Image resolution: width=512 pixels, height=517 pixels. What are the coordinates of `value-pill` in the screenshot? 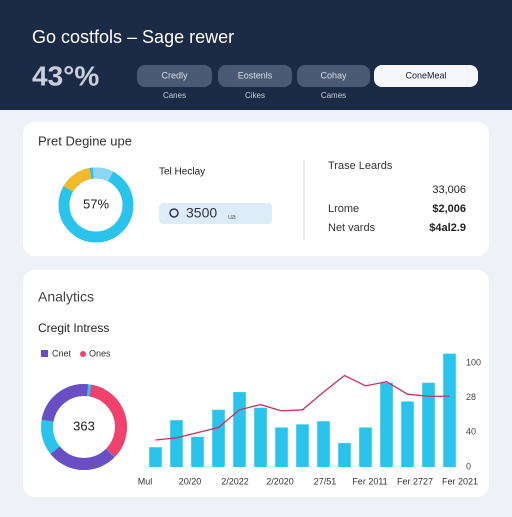 It's located at (215, 213).